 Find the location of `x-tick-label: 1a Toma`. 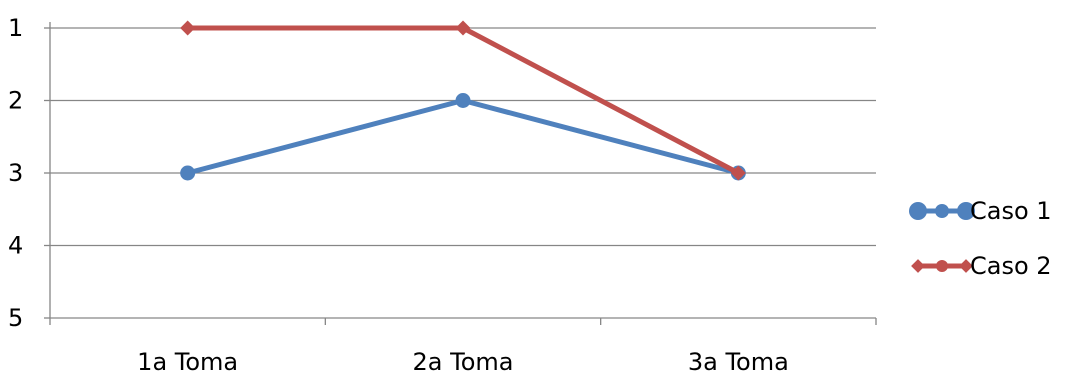

x-tick-label: 1a Toma is located at coordinates (187, 362).